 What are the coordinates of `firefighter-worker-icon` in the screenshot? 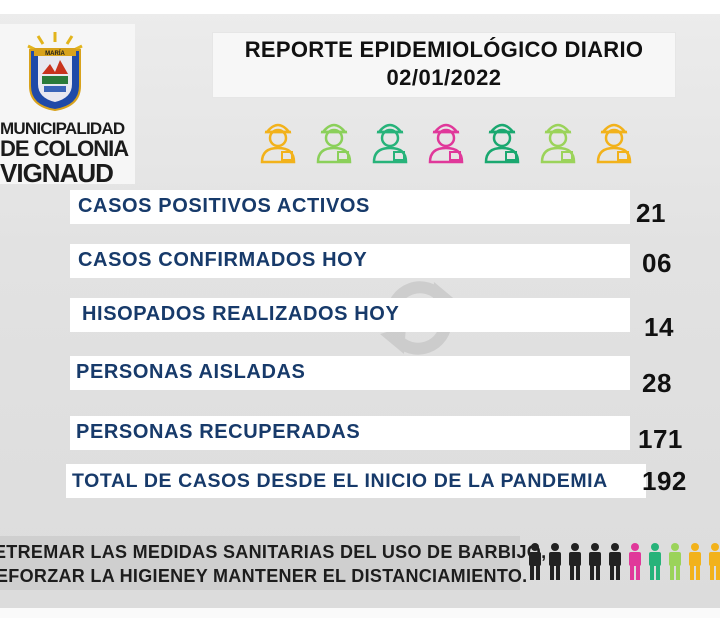 It's located at (614, 140).